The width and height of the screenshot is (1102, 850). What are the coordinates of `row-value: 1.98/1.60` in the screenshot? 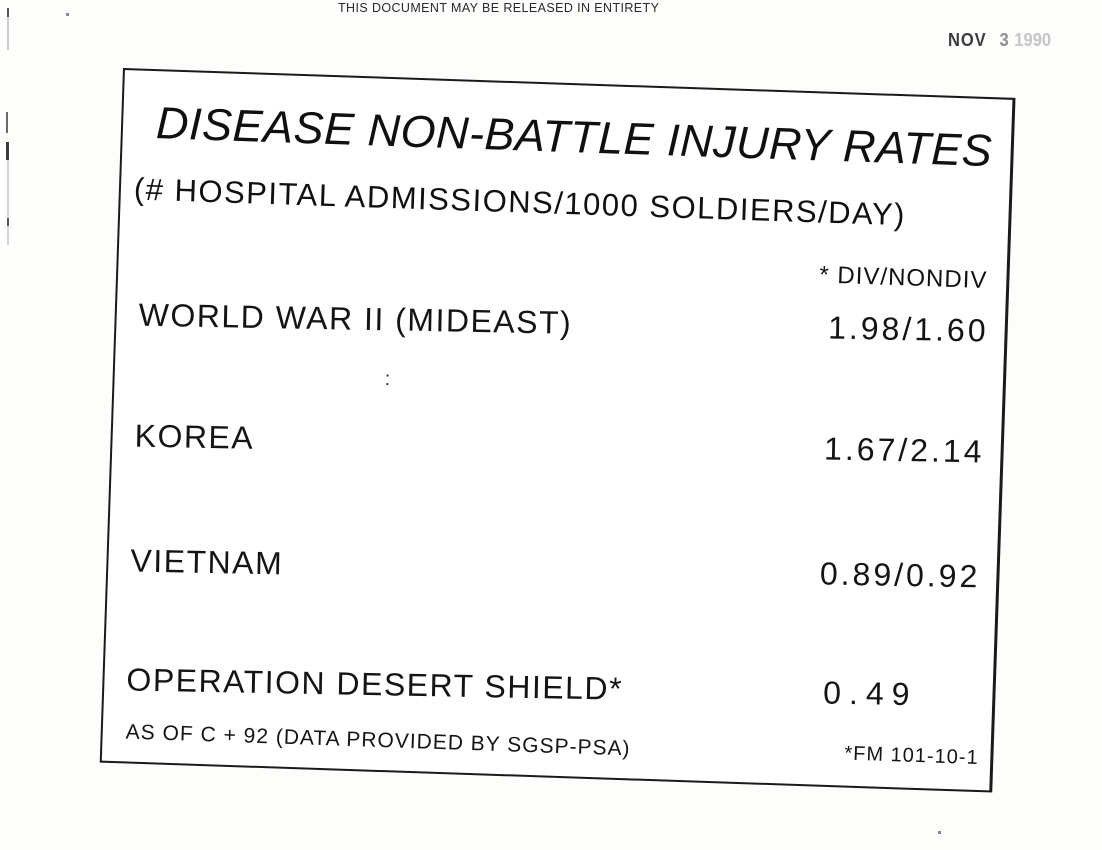 It's located at (908, 329).